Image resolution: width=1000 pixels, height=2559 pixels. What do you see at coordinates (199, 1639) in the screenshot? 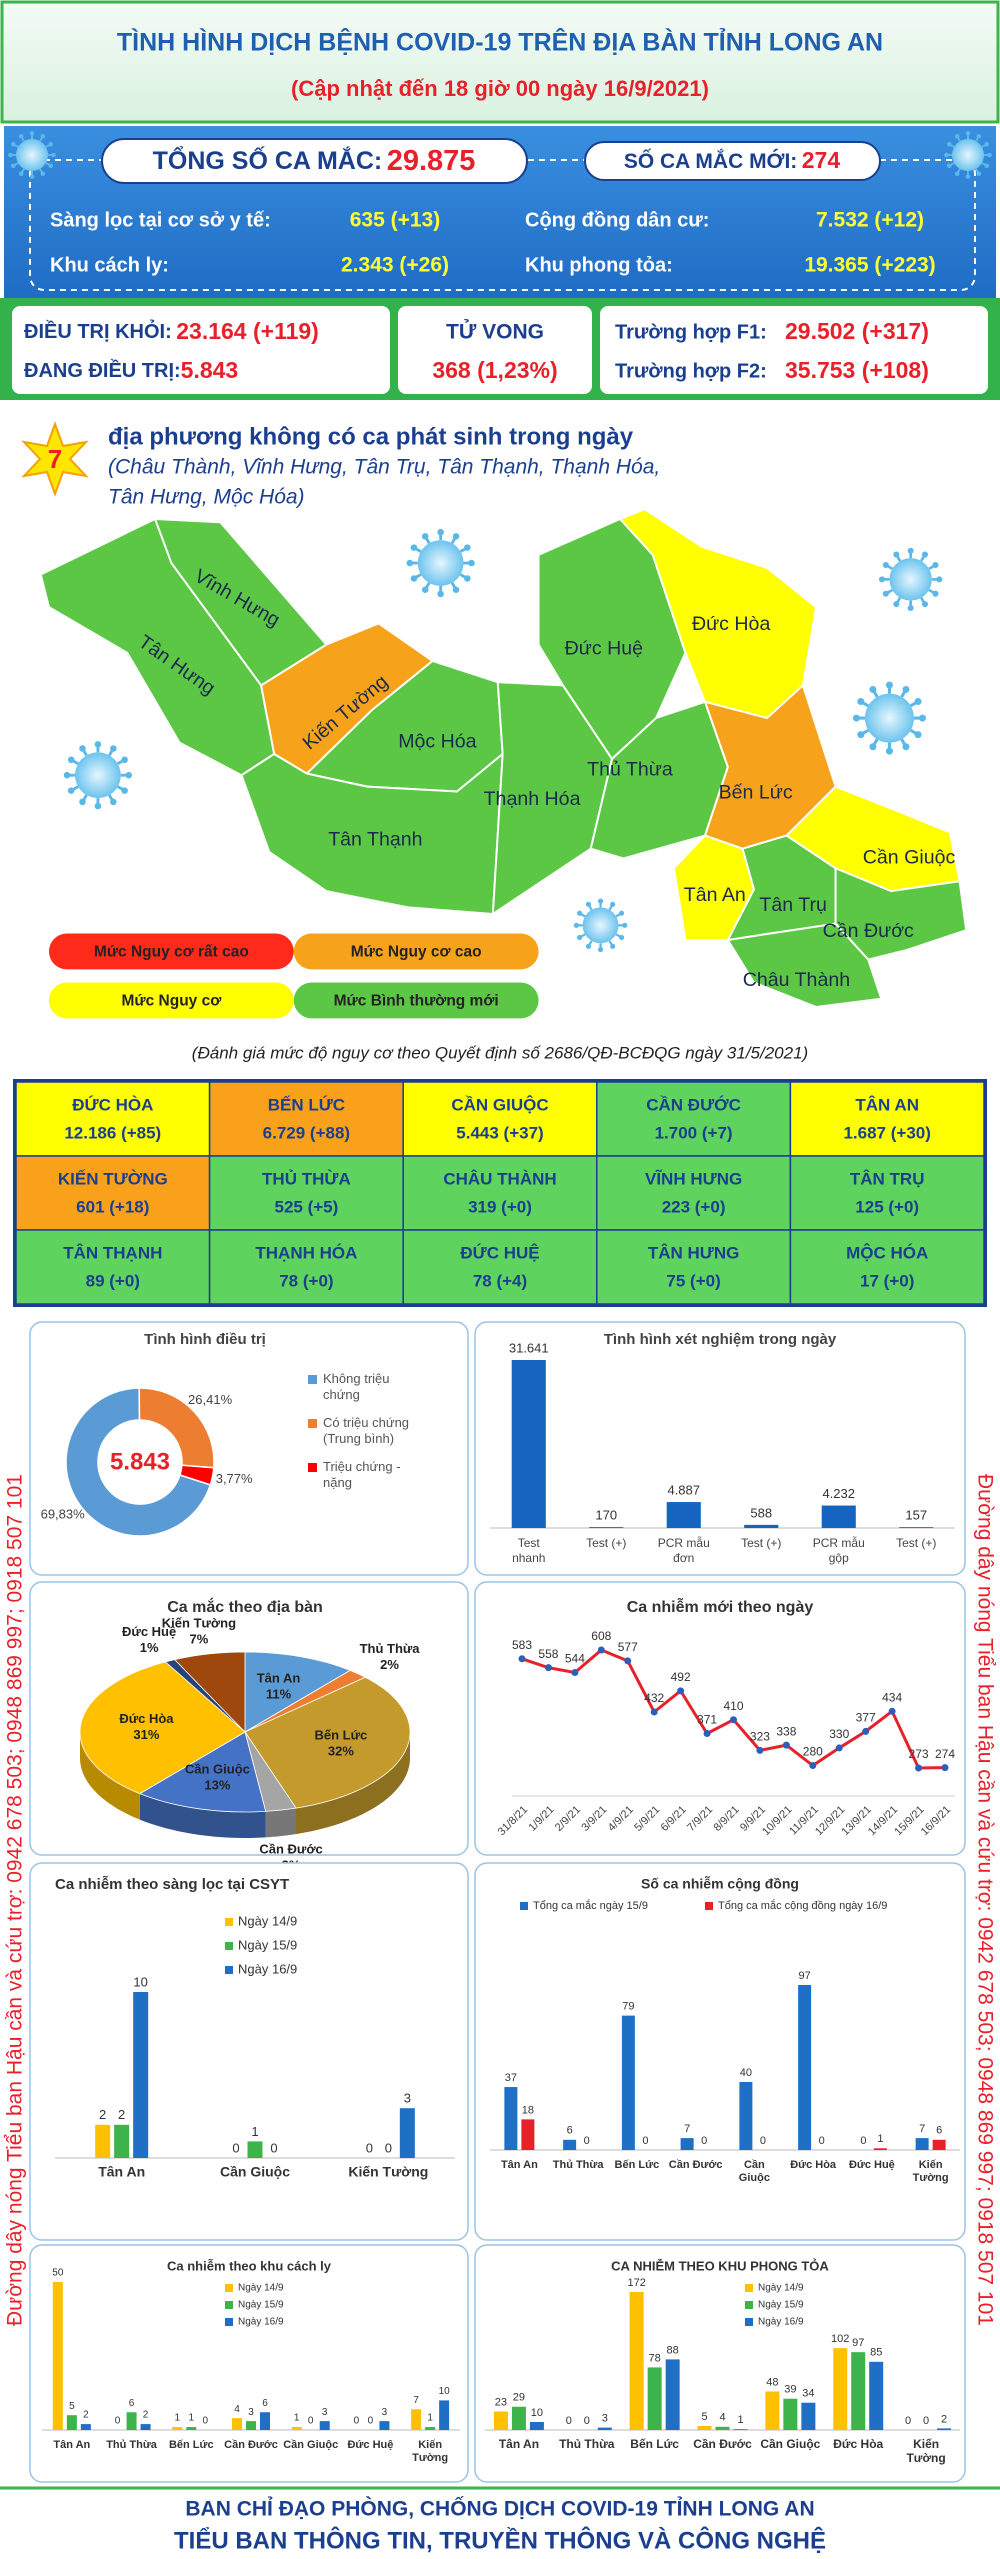
I see `slice-value: 7%` at bounding box center [199, 1639].